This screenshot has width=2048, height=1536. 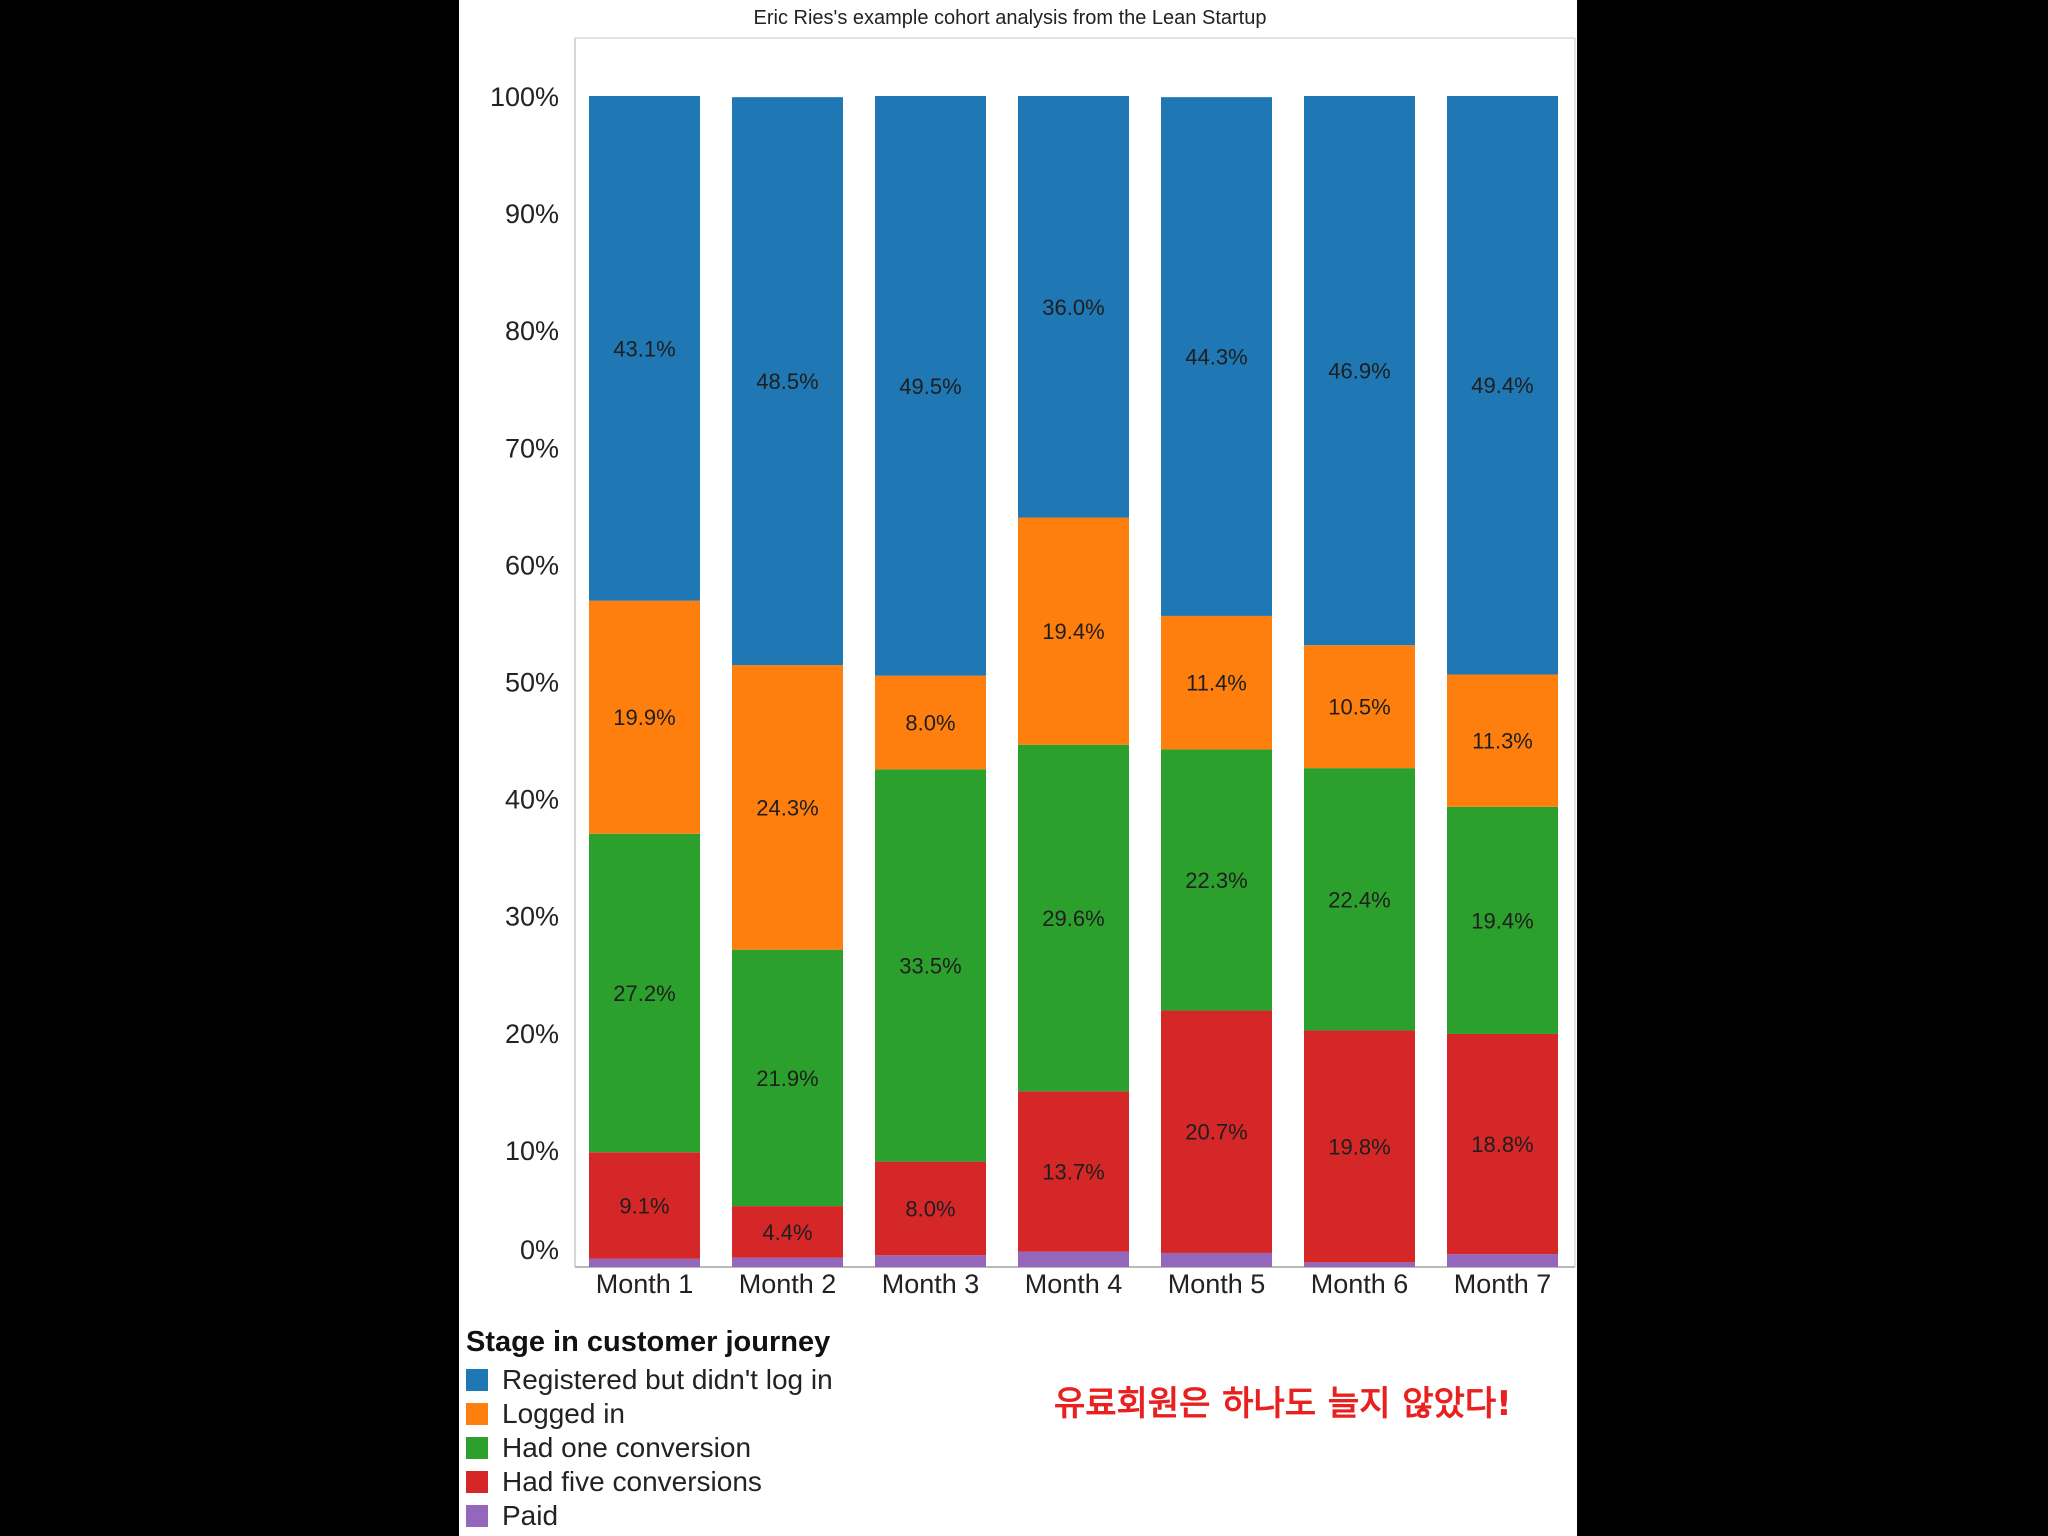 What do you see at coordinates (1360, 1284) in the screenshot?
I see `x-tick-label: Month 6` at bounding box center [1360, 1284].